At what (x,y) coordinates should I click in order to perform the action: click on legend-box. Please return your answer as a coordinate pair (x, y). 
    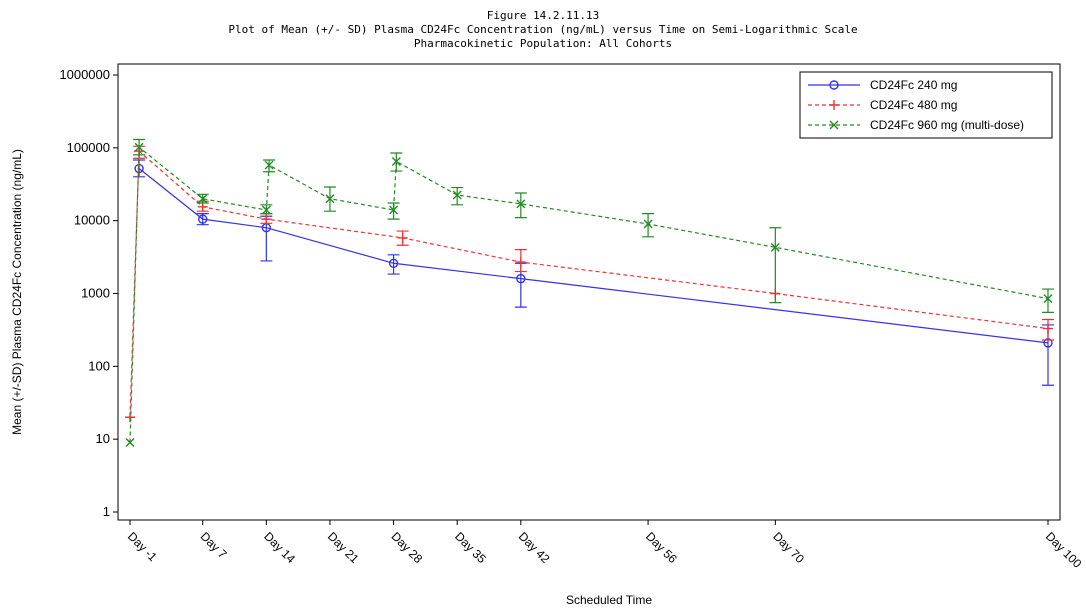
    Looking at the image, I should click on (926, 105).